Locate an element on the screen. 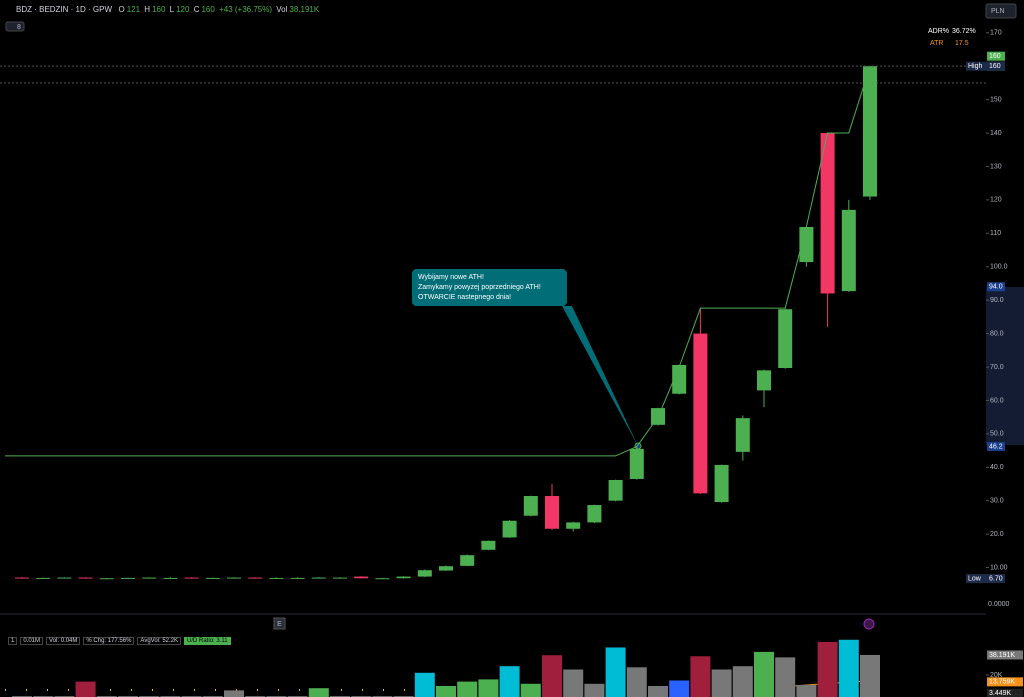  volume-label: 3.449K is located at coordinates (1000, 693).